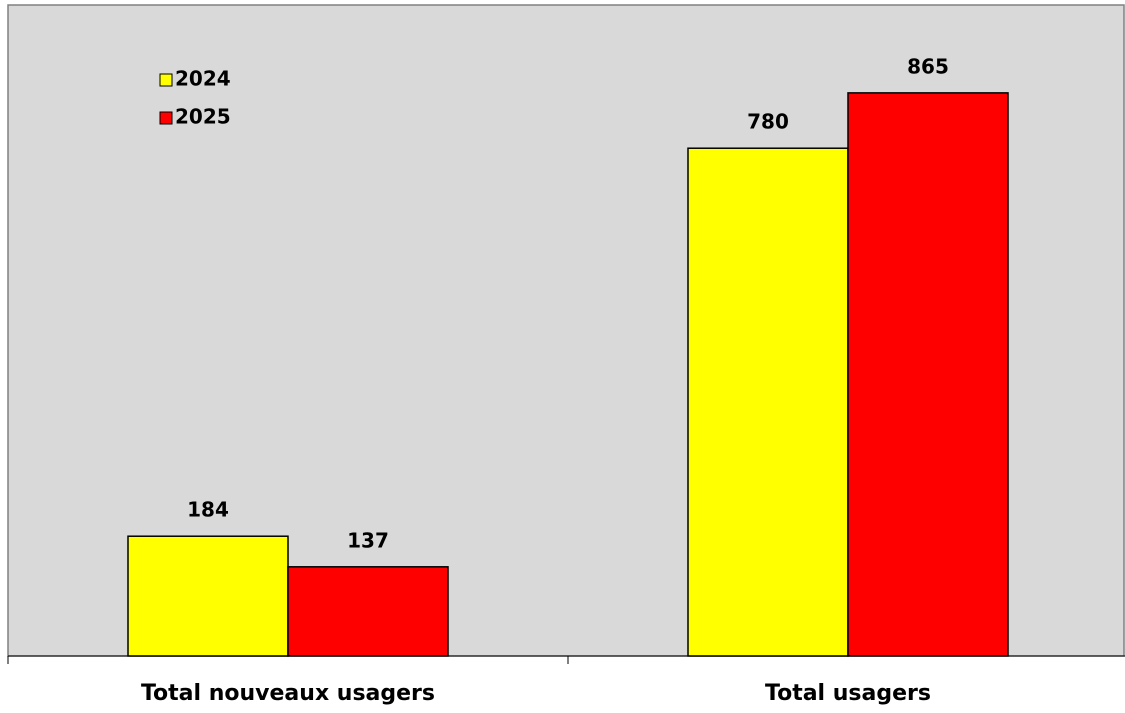  What do you see at coordinates (368, 540) in the screenshot?
I see `data-label: 137` at bounding box center [368, 540].